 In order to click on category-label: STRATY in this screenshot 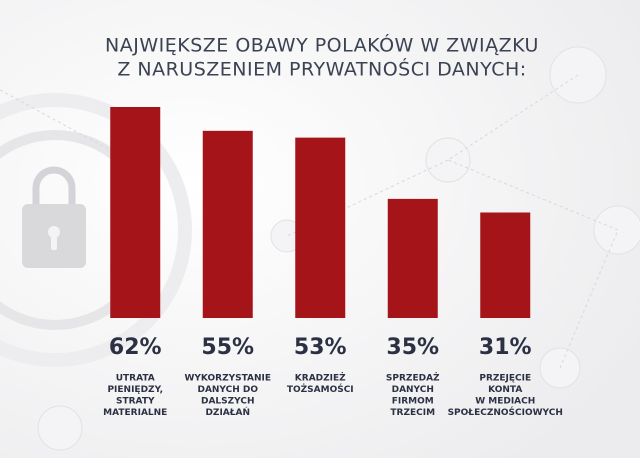, I will do `click(135, 402)`.